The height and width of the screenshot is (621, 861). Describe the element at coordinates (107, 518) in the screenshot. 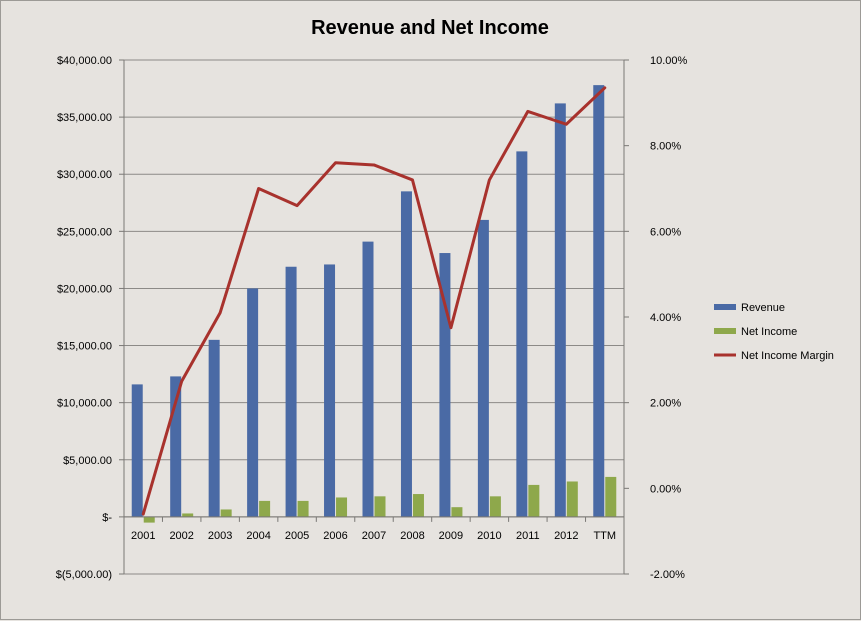

I see `y-left-tick-label: $-` at that location.